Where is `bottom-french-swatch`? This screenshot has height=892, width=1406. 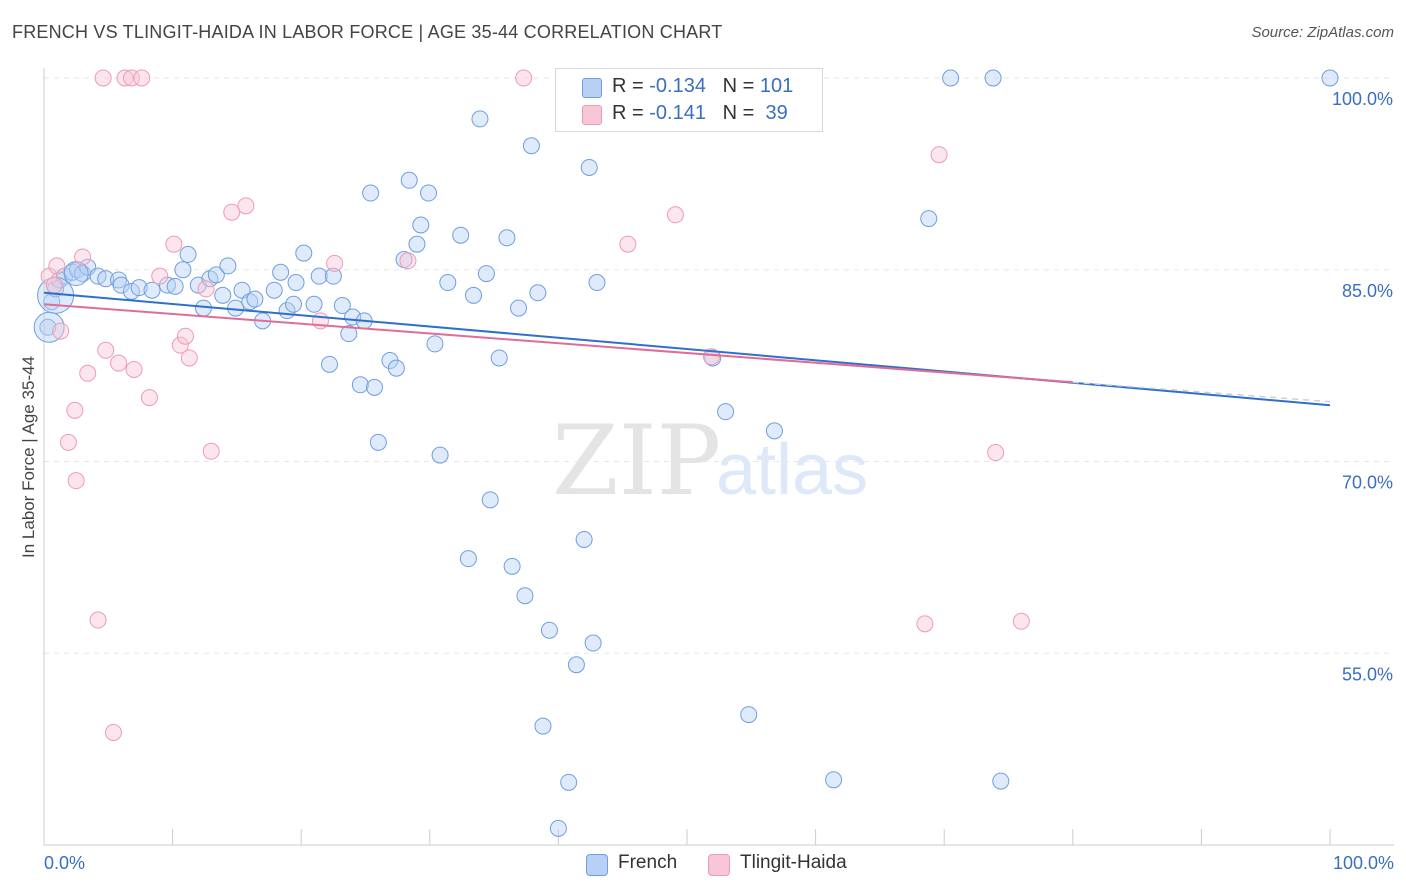 bottom-french-swatch is located at coordinates (597, 865).